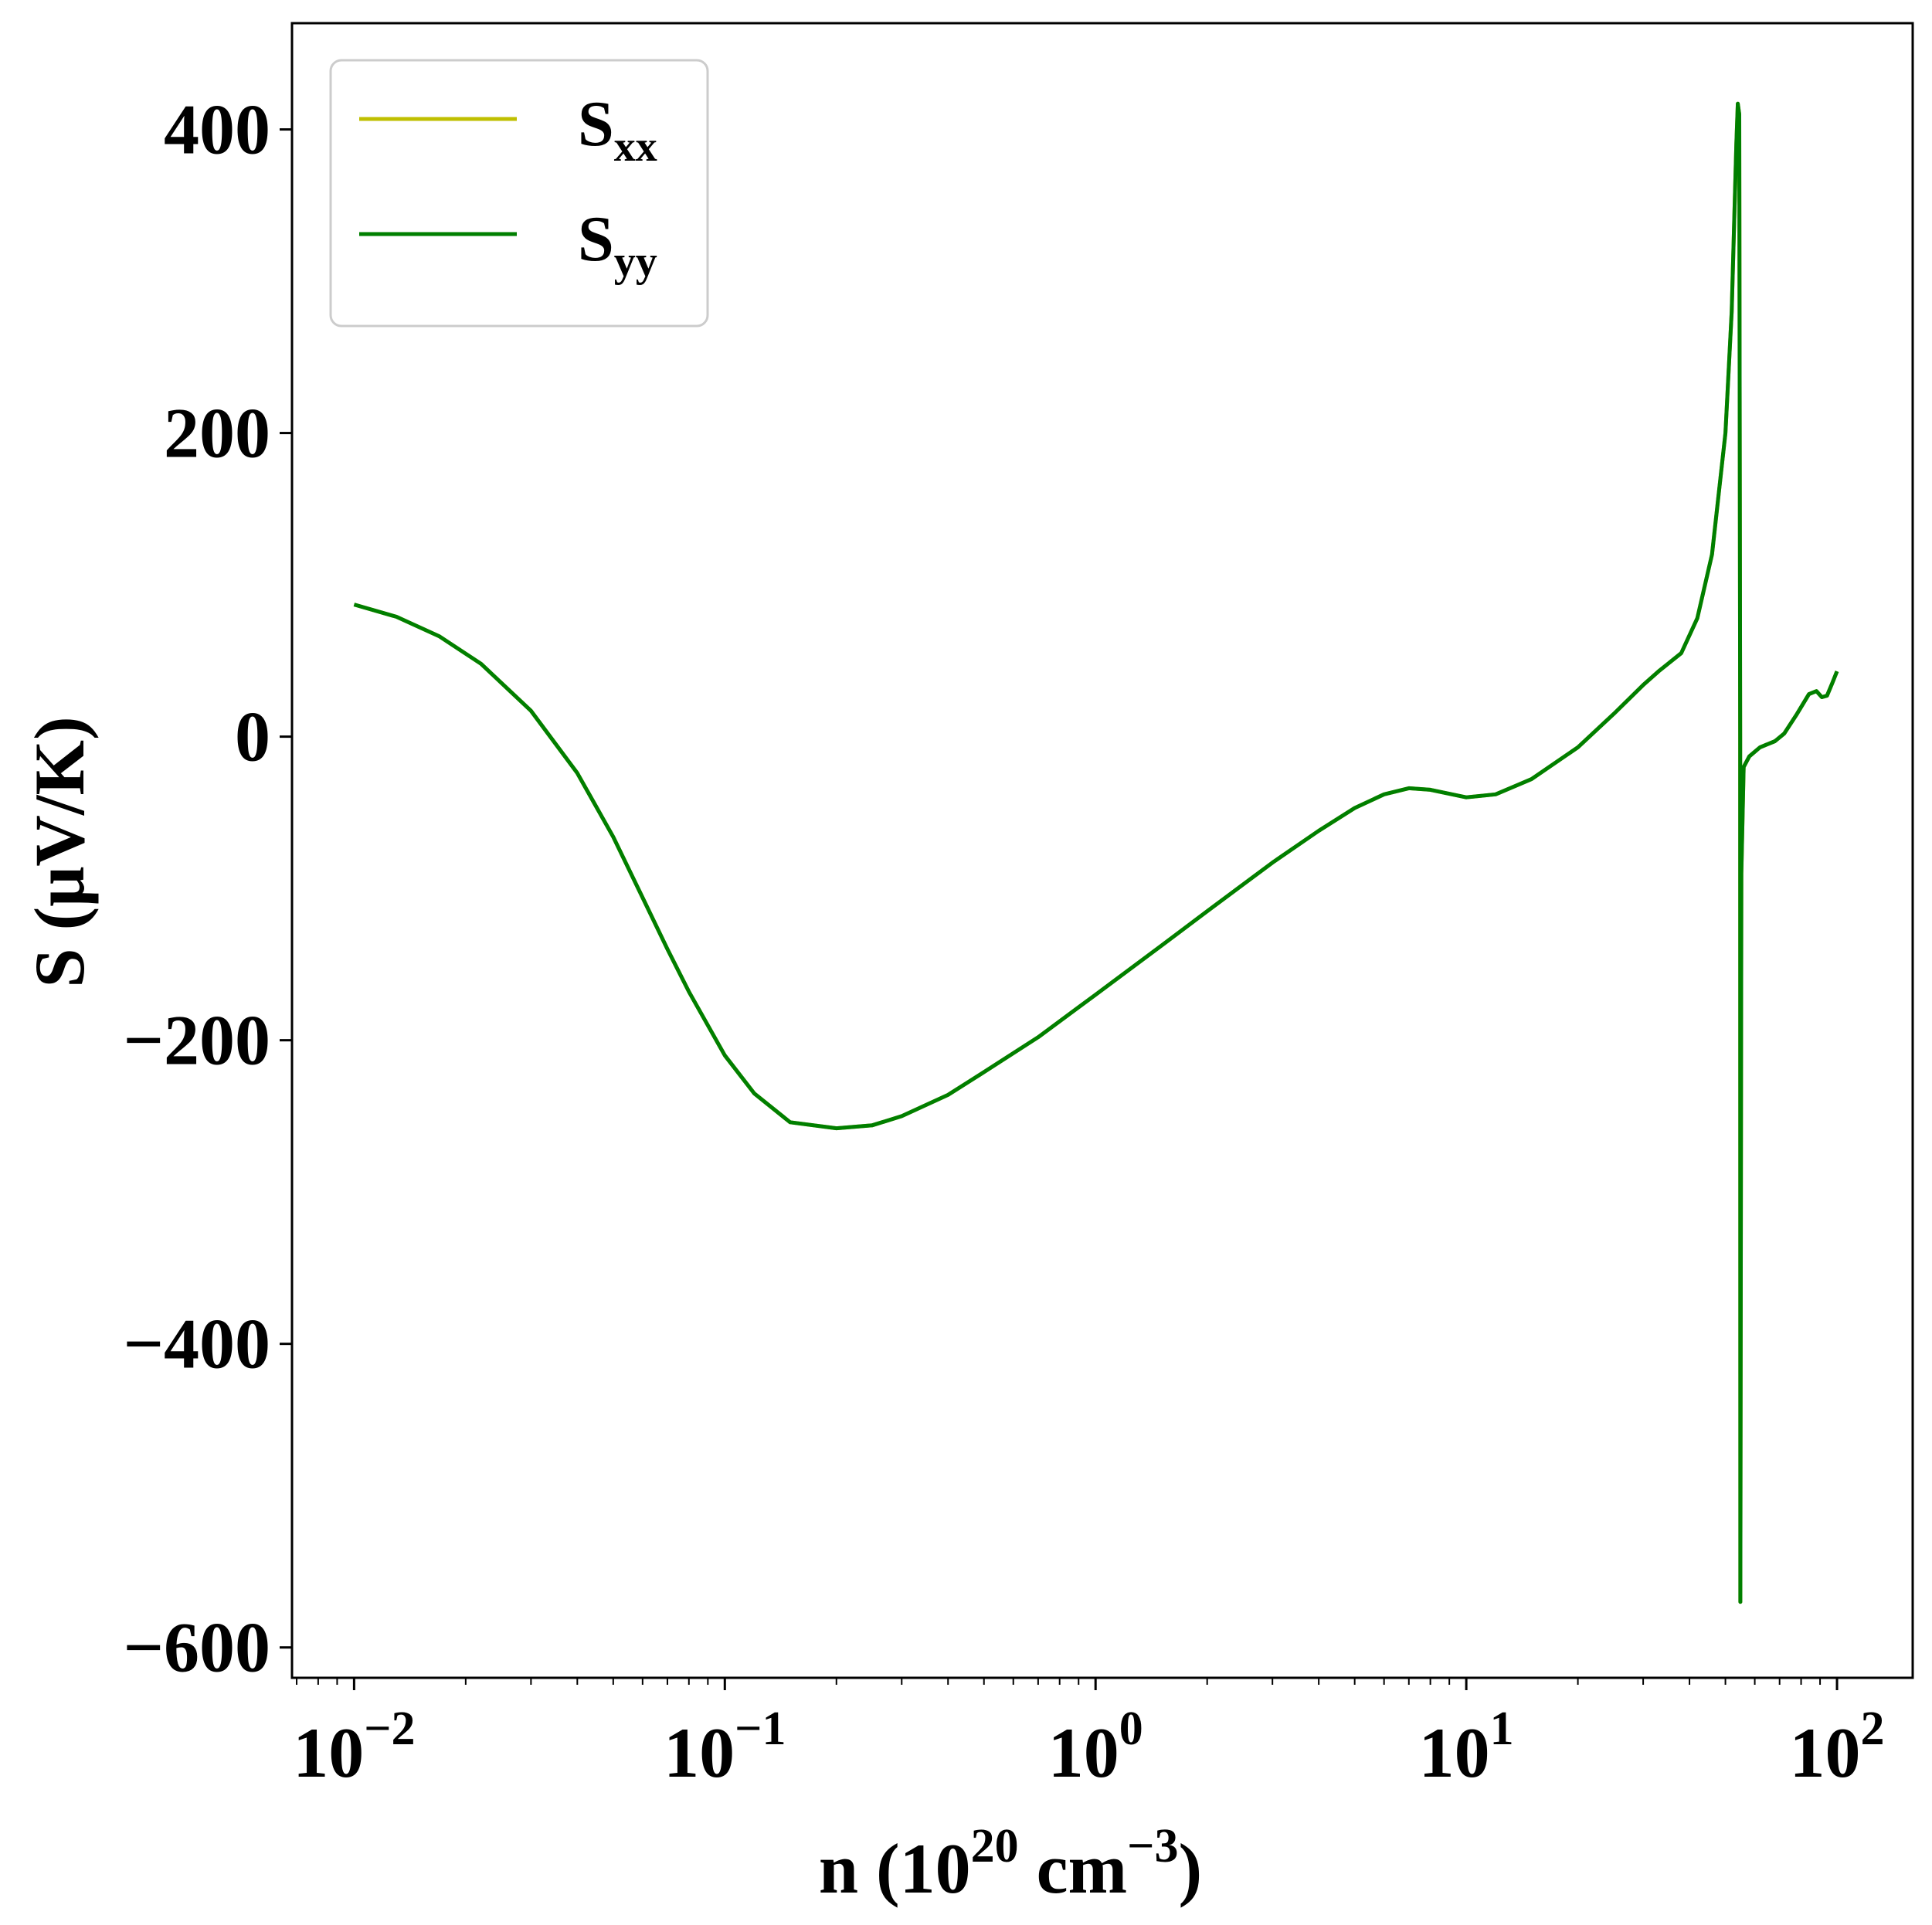  Describe the element at coordinates (1010, 1864) in the screenshot. I see `x-axis-label: n (1020 cm−3)` at that location.